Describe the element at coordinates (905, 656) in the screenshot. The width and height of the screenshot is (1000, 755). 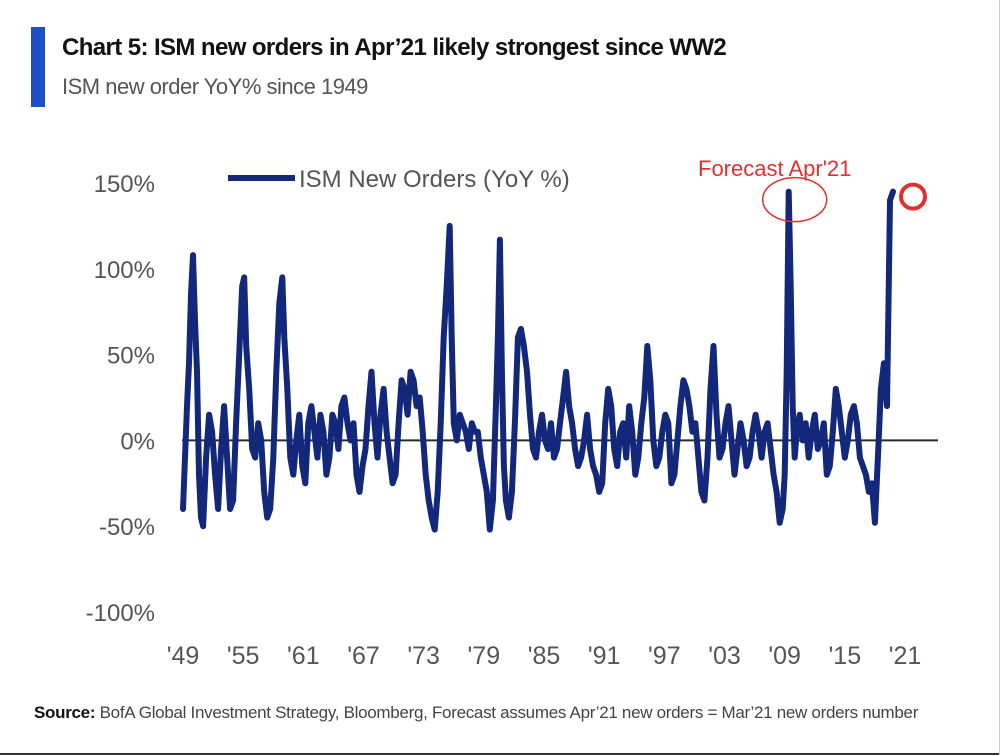
I see `x-tick-label: '21` at that location.